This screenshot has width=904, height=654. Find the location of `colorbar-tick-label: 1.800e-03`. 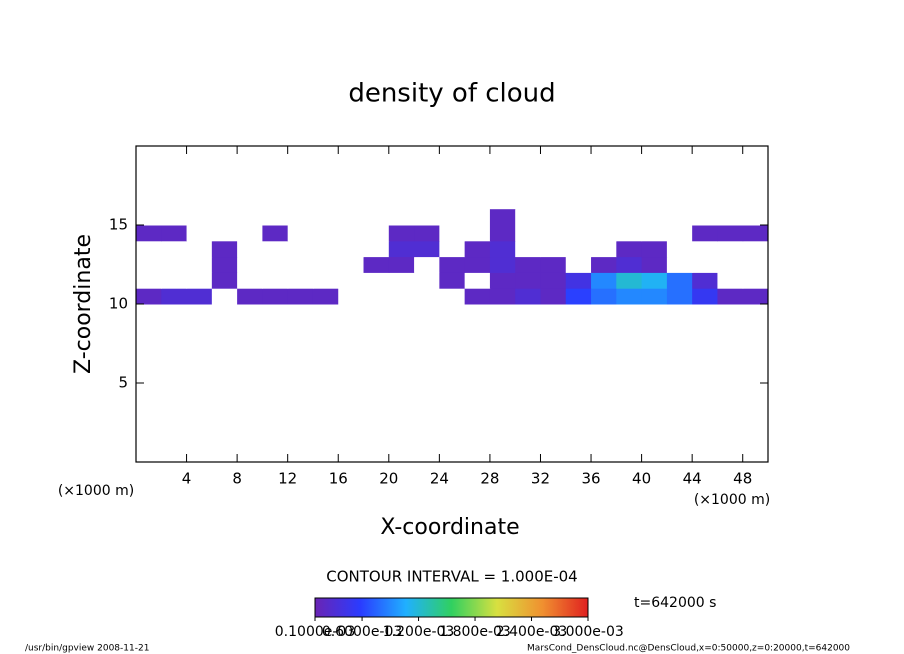

colorbar-tick-label: 1.800e-03 is located at coordinates (475, 632).